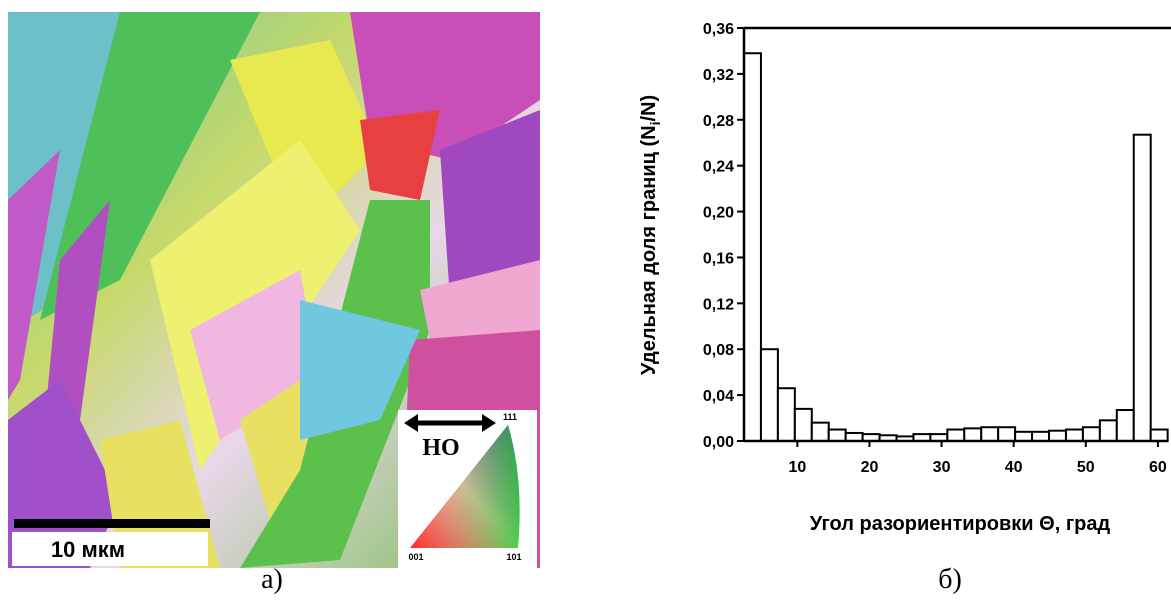 The width and height of the screenshot is (1171, 600). I want to click on pole-label: 101, so click(513, 557).